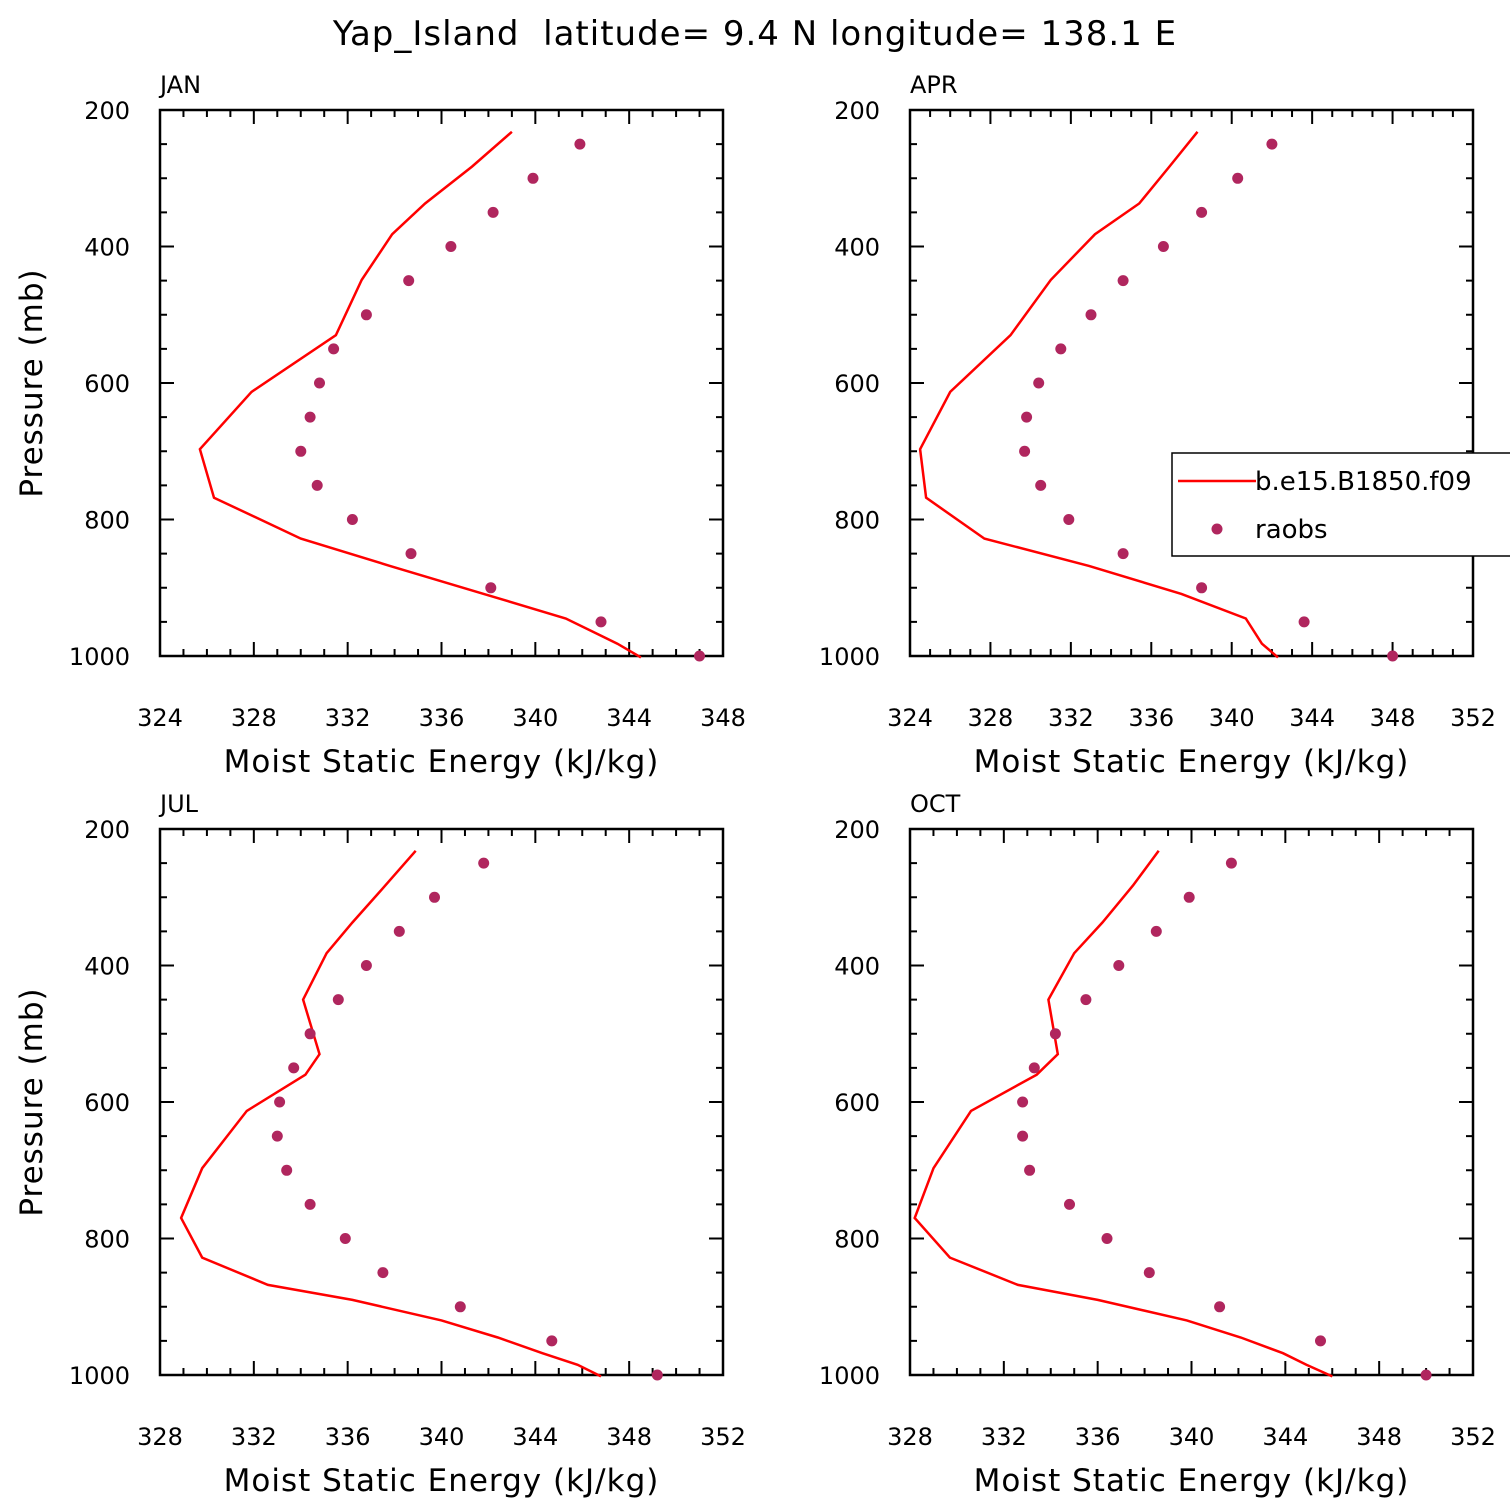  Describe the element at coordinates (934, 85) in the screenshot. I see `panel-label: APR` at that location.